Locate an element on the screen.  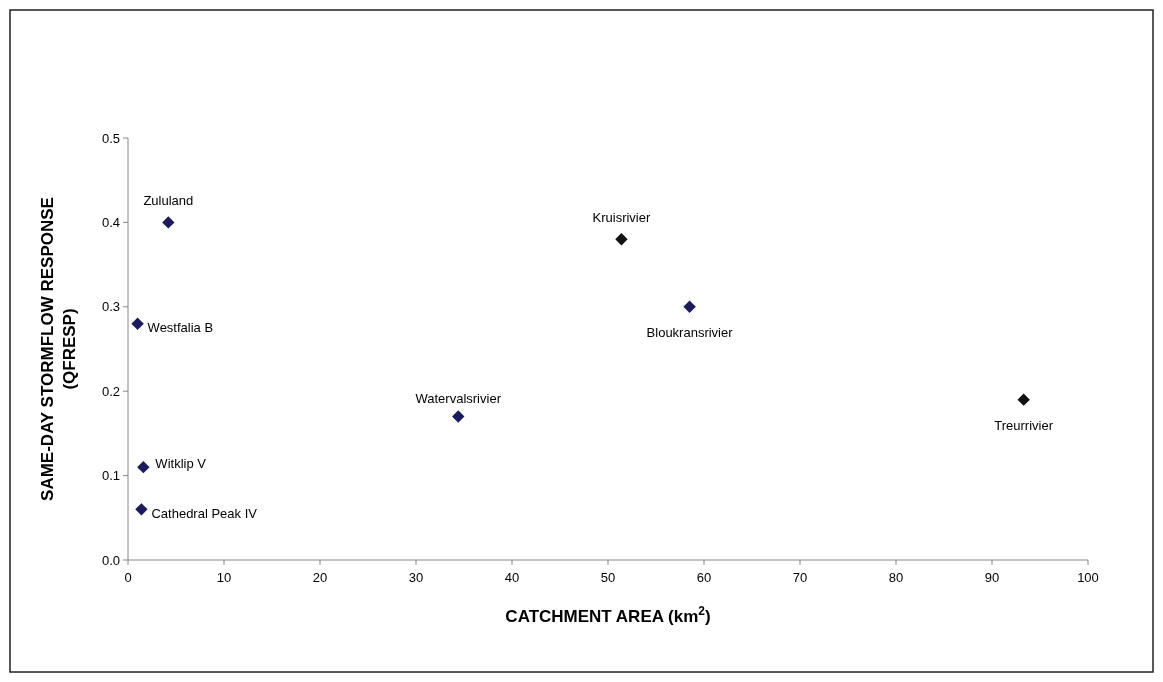
x-tick-label: 50 is located at coordinates (608, 577).